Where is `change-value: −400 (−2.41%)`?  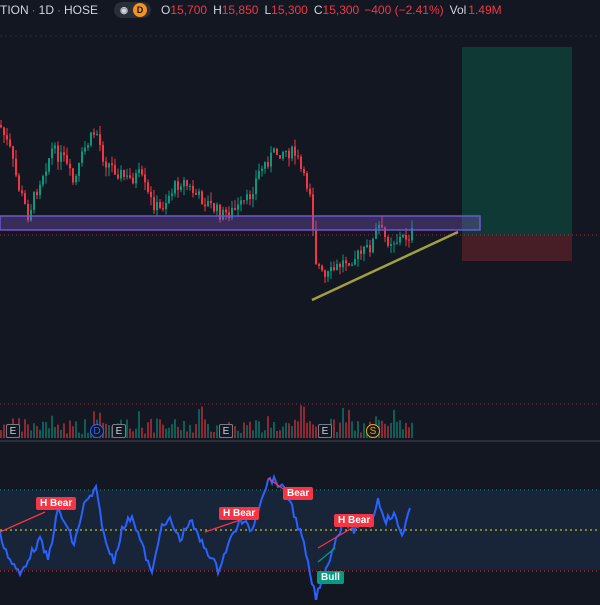
change-value: −400 (−2.41%) is located at coordinates (404, 10).